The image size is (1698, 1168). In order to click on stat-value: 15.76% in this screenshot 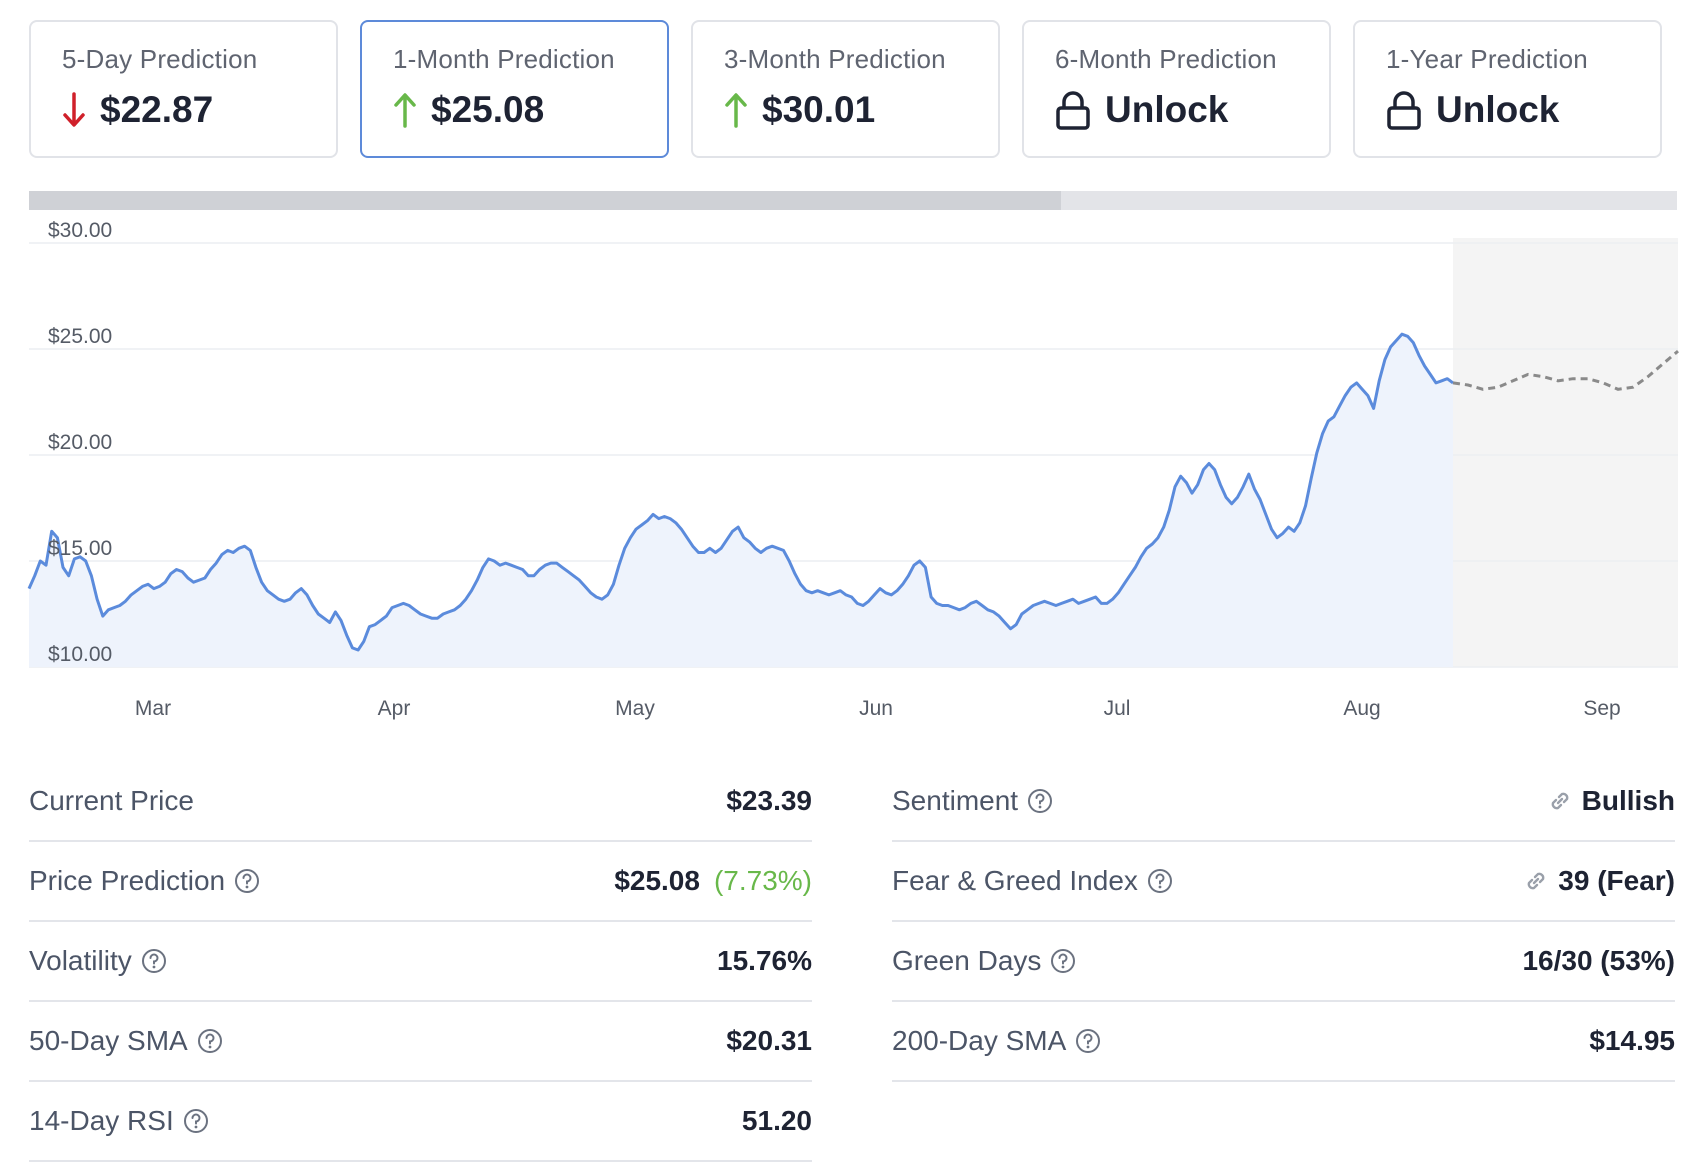, I will do `click(764, 960)`.